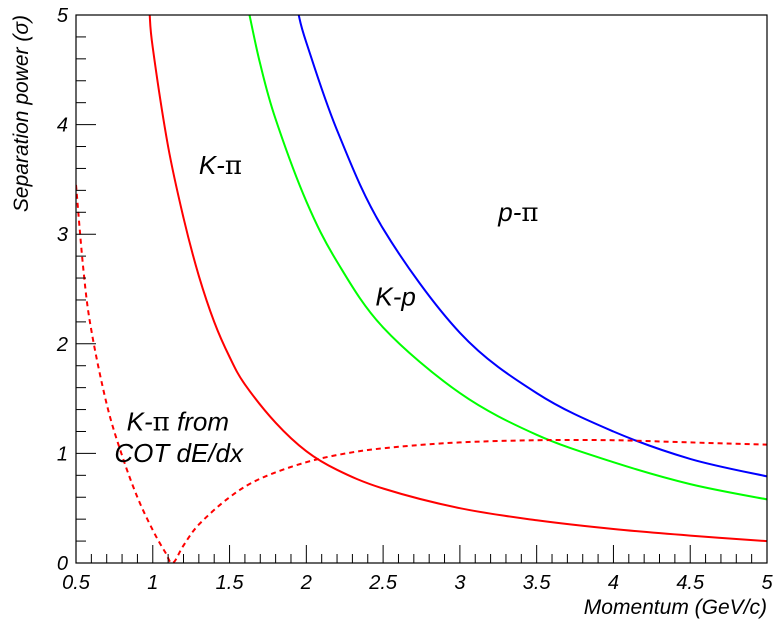 The width and height of the screenshot is (776, 620). I want to click on x-tick-label: 0.5, so click(76, 583).